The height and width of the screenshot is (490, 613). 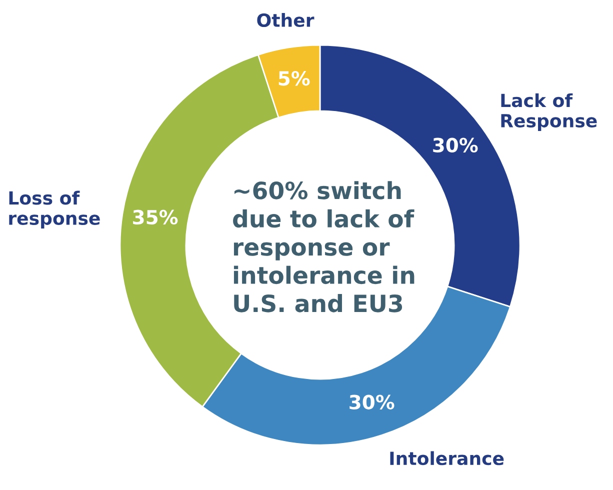 What do you see at coordinates (285, 20) in the screenshot?
I see `slice-label: Other` at bounding box center [285, 20].